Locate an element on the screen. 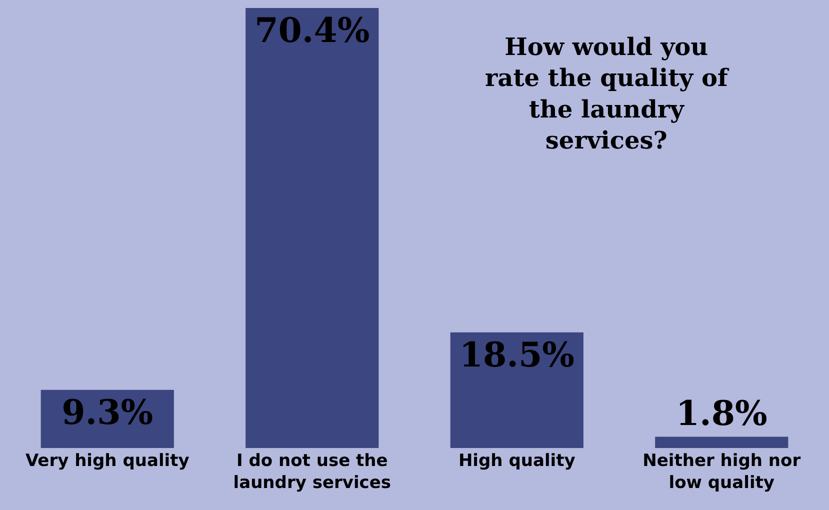  data-label: 1.8% is located at coordinates (722, 414).